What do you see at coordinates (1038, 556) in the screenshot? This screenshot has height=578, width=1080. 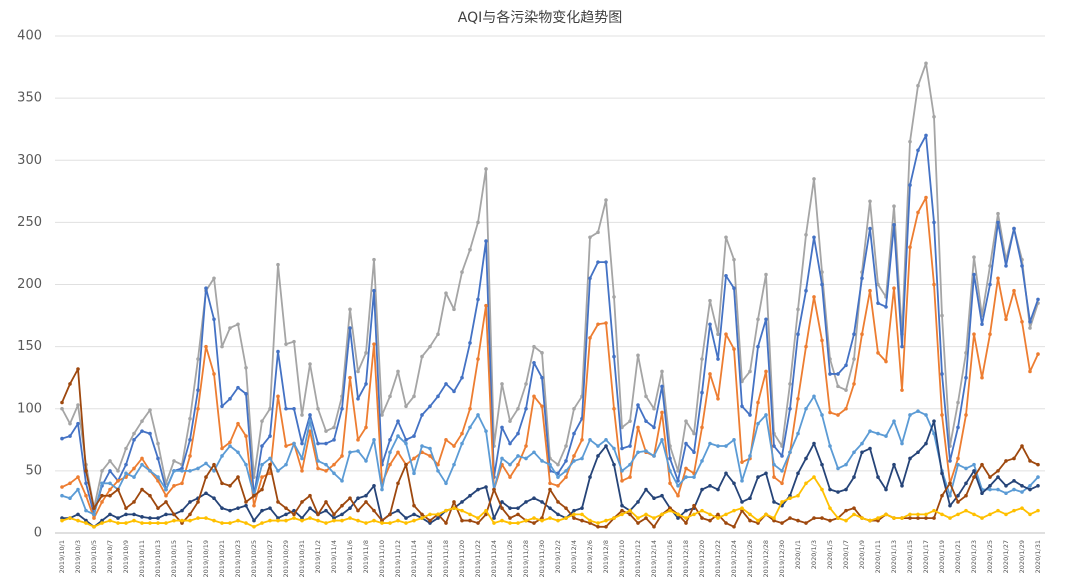 I see `x-tick-label: 2020/1/31` at bounding box center [1038, 556].